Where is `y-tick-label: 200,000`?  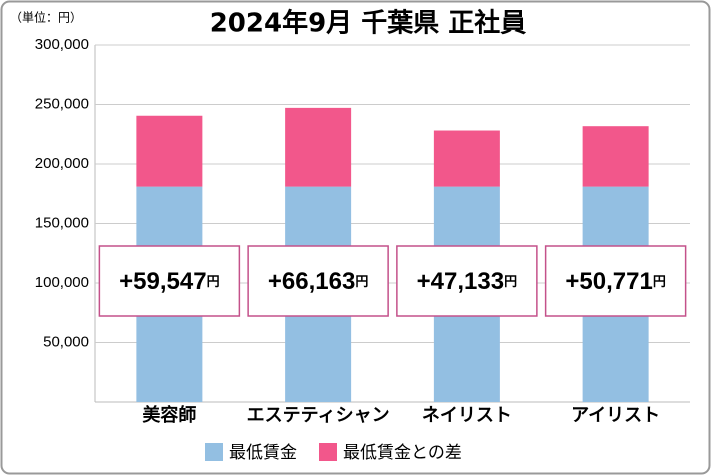
y-tick-label: 200,000 is located at coordinates (62, 163).